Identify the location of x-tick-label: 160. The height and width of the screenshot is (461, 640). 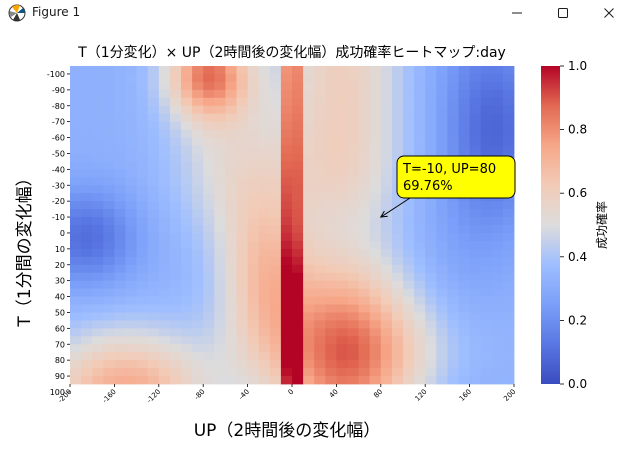
(465, 395).